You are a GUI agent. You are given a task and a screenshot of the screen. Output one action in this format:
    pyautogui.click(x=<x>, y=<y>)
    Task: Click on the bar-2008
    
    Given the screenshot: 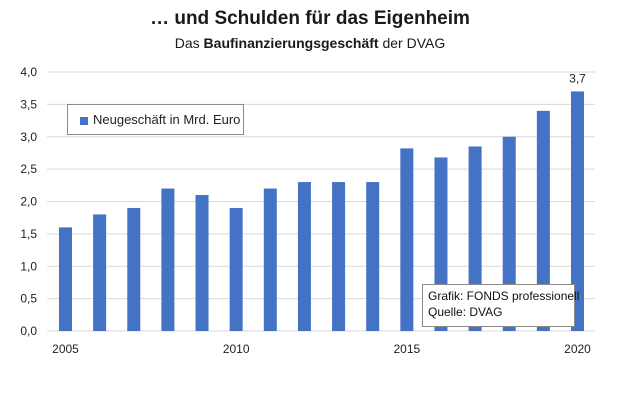 What is the action you would take?
    pyautogui.click(x=168, y=259)
    